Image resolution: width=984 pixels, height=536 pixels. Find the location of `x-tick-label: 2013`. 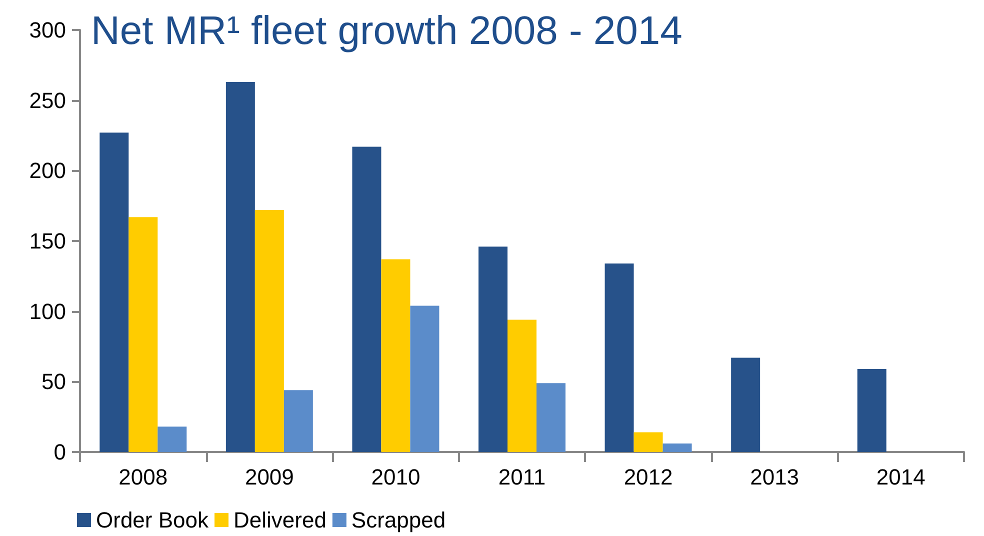

x-tick-label: 2013 is located at coordinates (775, 477).